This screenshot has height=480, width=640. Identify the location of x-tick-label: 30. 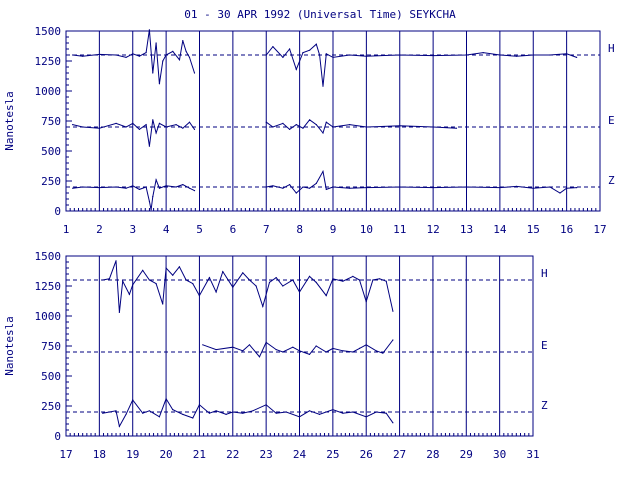
(499, 454).